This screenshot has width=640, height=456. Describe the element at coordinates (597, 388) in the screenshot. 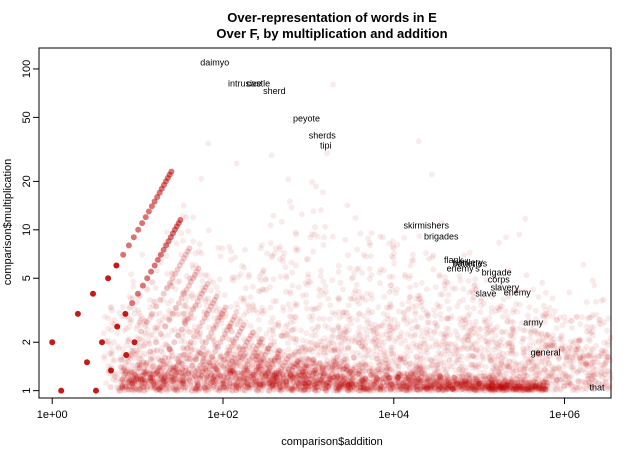

I see `word-label: that` at that location.